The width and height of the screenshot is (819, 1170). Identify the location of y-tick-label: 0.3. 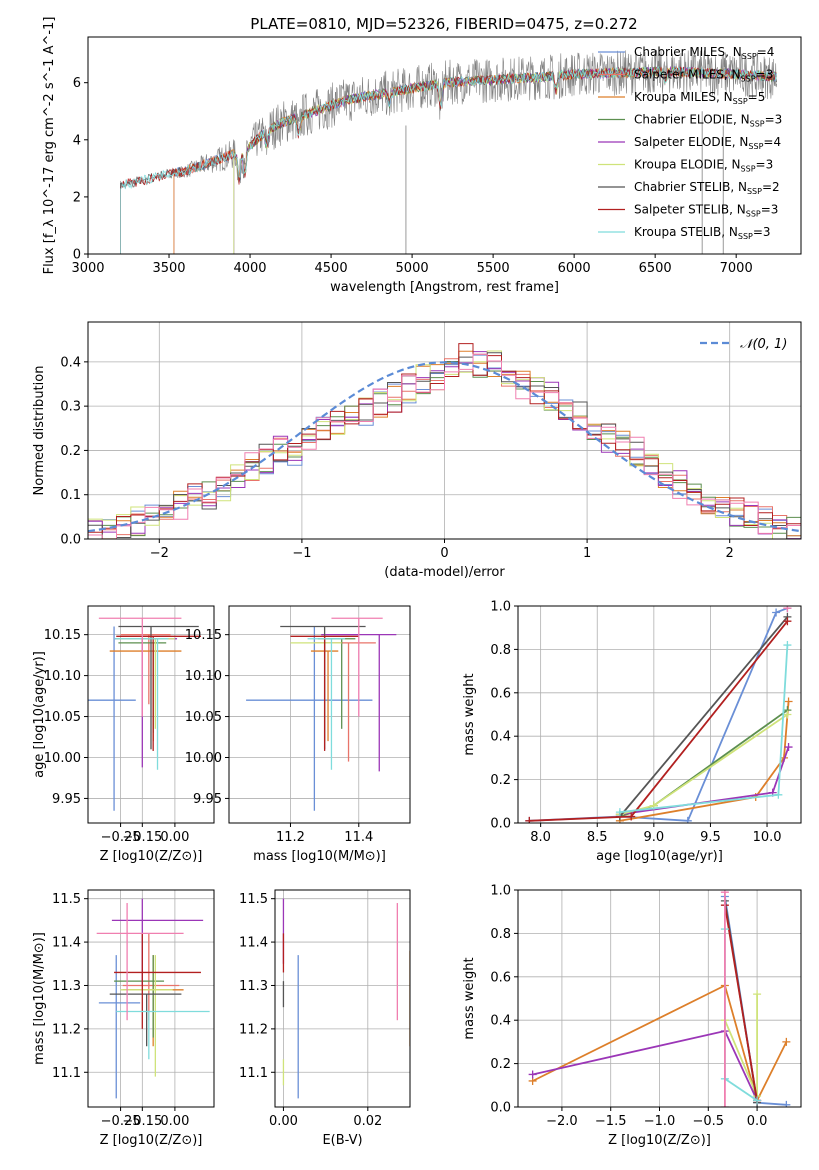
(70, 407).